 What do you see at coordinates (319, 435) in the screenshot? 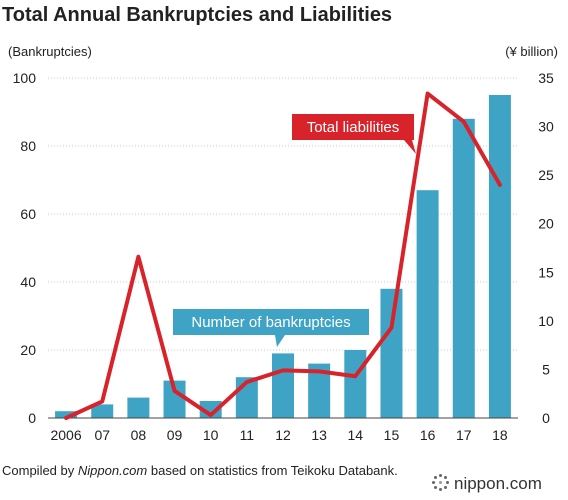
I see `x-tick-label: 13` at bounding box center [319, 435].